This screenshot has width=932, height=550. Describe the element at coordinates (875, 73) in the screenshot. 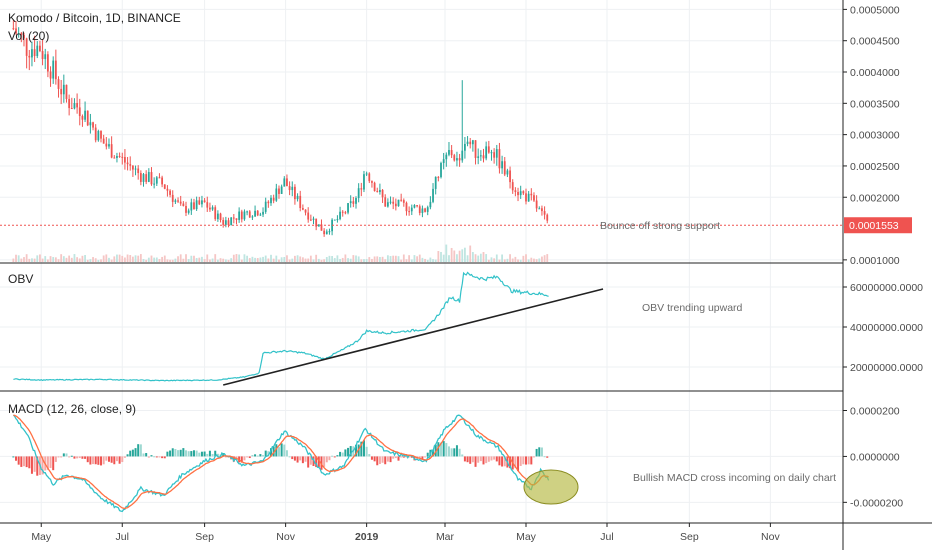

I see `y-tick-label: 0.0004000` at that location.